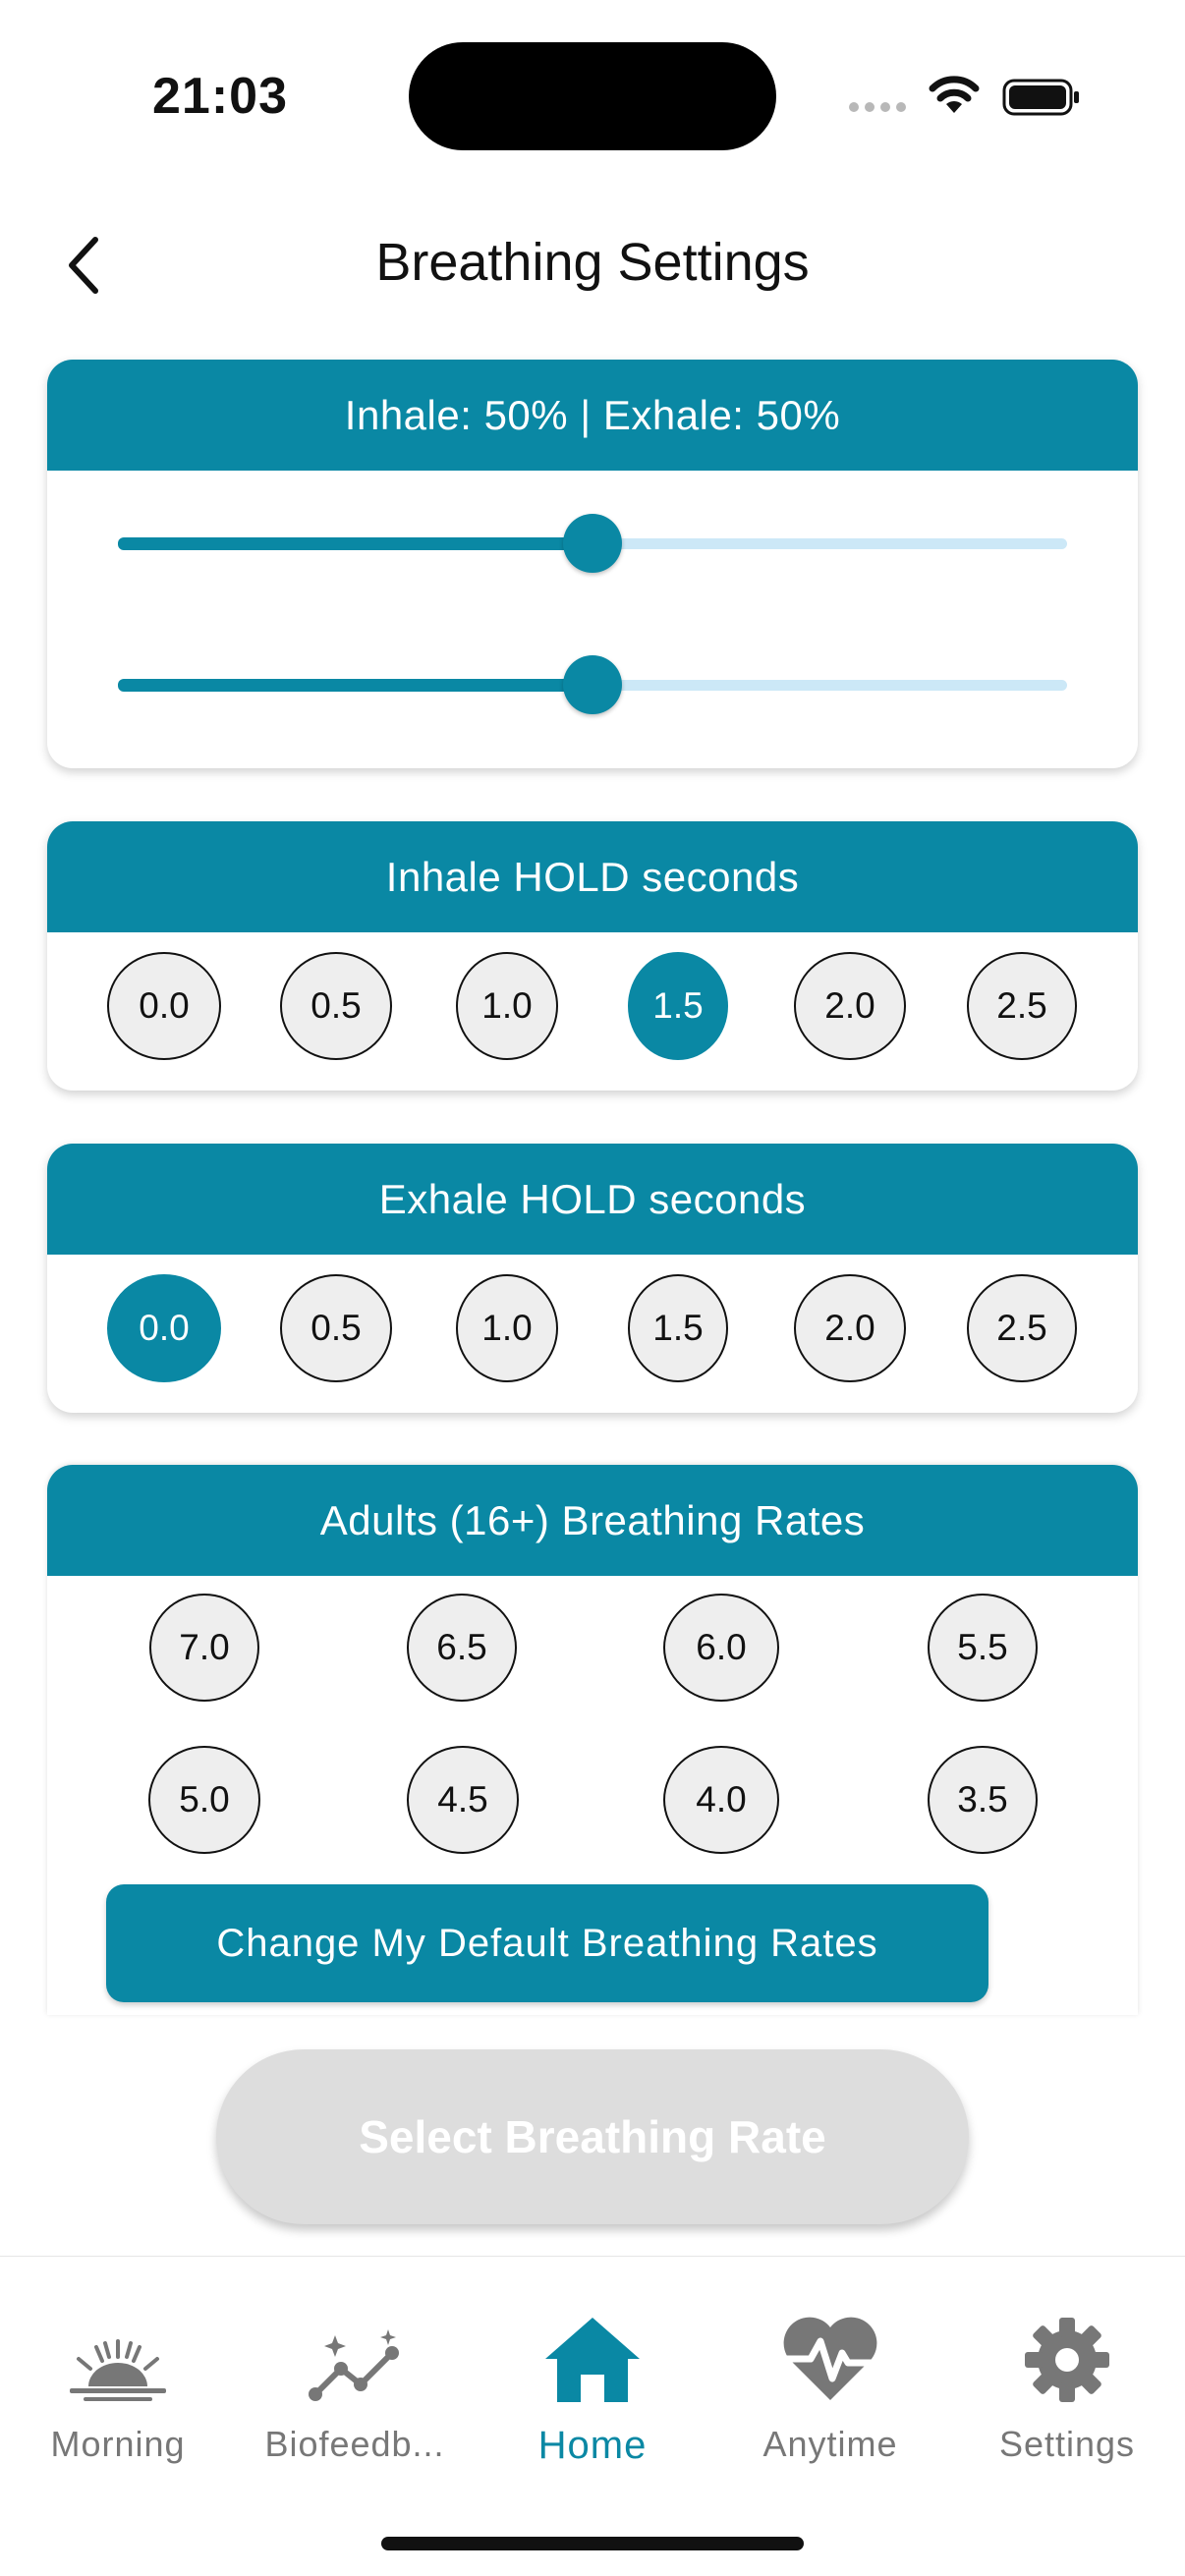  Describe the element at coordinates (592, 2445) in the screenshot. I see `tab-label: Home` at that location.